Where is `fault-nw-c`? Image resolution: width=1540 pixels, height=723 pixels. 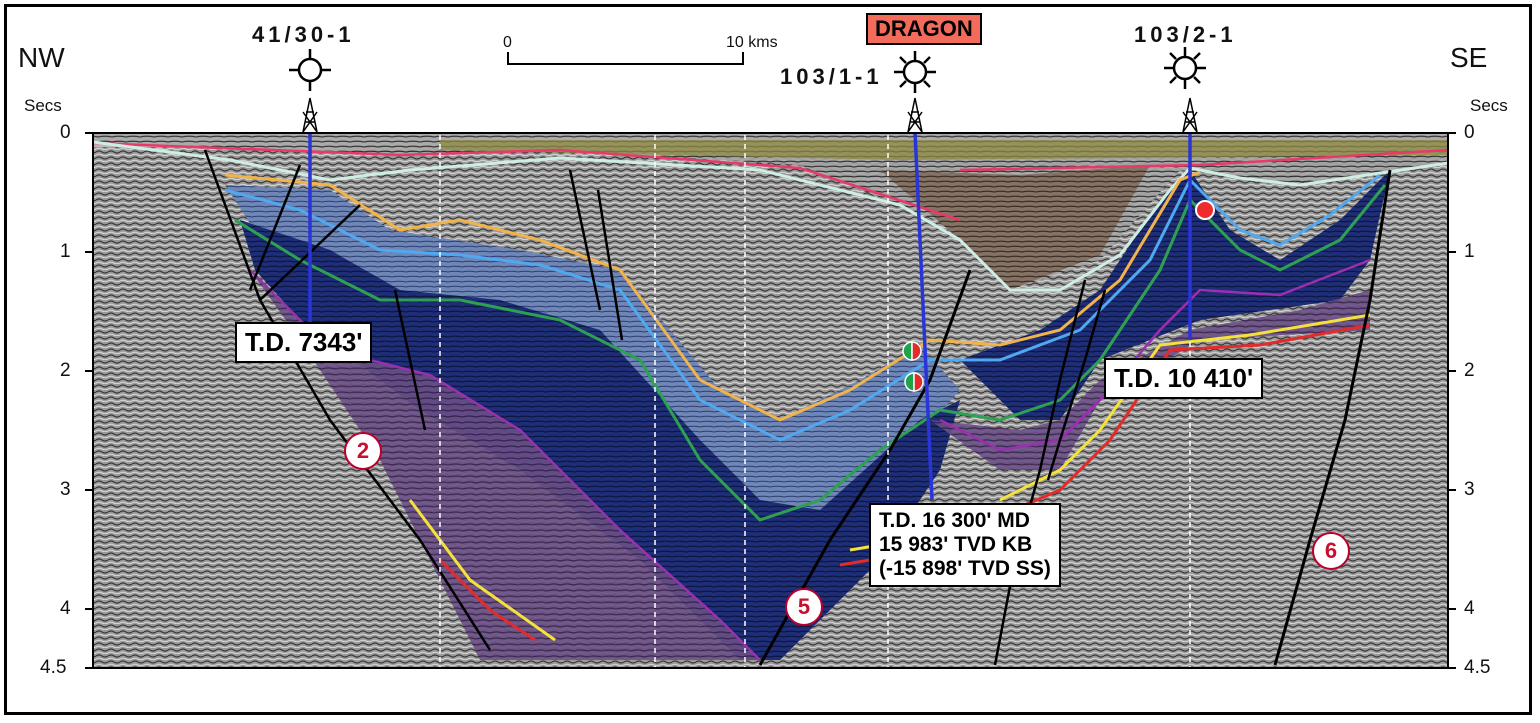
fault-nw-c is located at coordinates (410, 360).